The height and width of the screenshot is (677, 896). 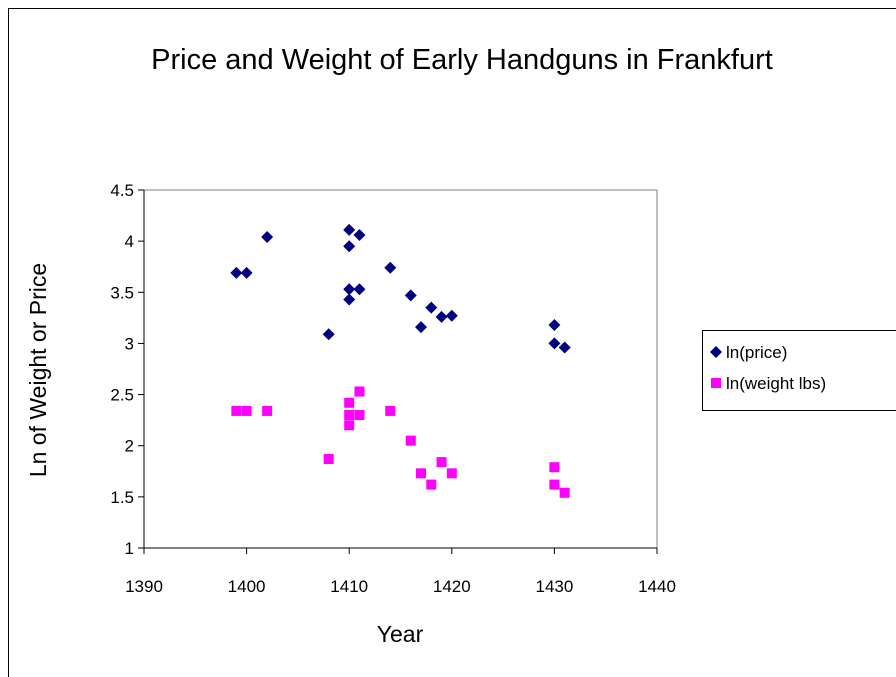 I want to click on x-tick-label: 1420, so click(x=452, y=586).